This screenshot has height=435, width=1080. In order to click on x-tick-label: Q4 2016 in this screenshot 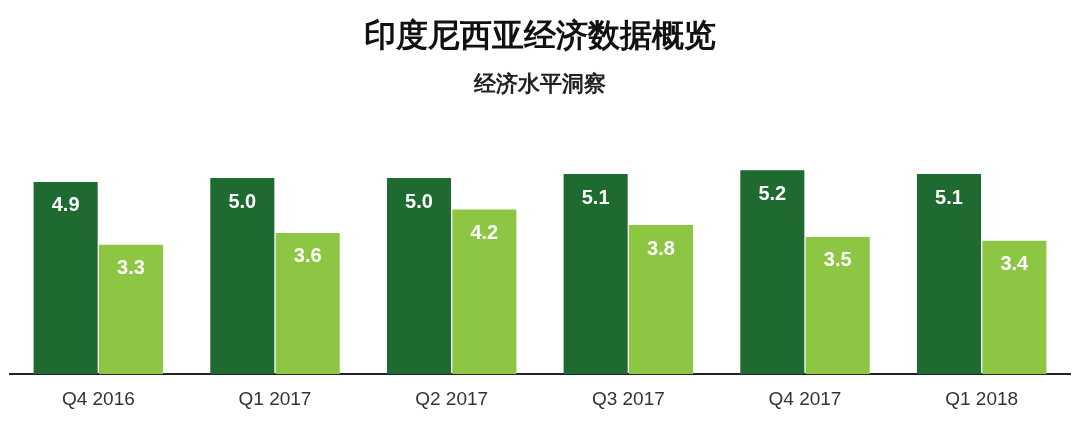, I will do `click(98, 398)`.